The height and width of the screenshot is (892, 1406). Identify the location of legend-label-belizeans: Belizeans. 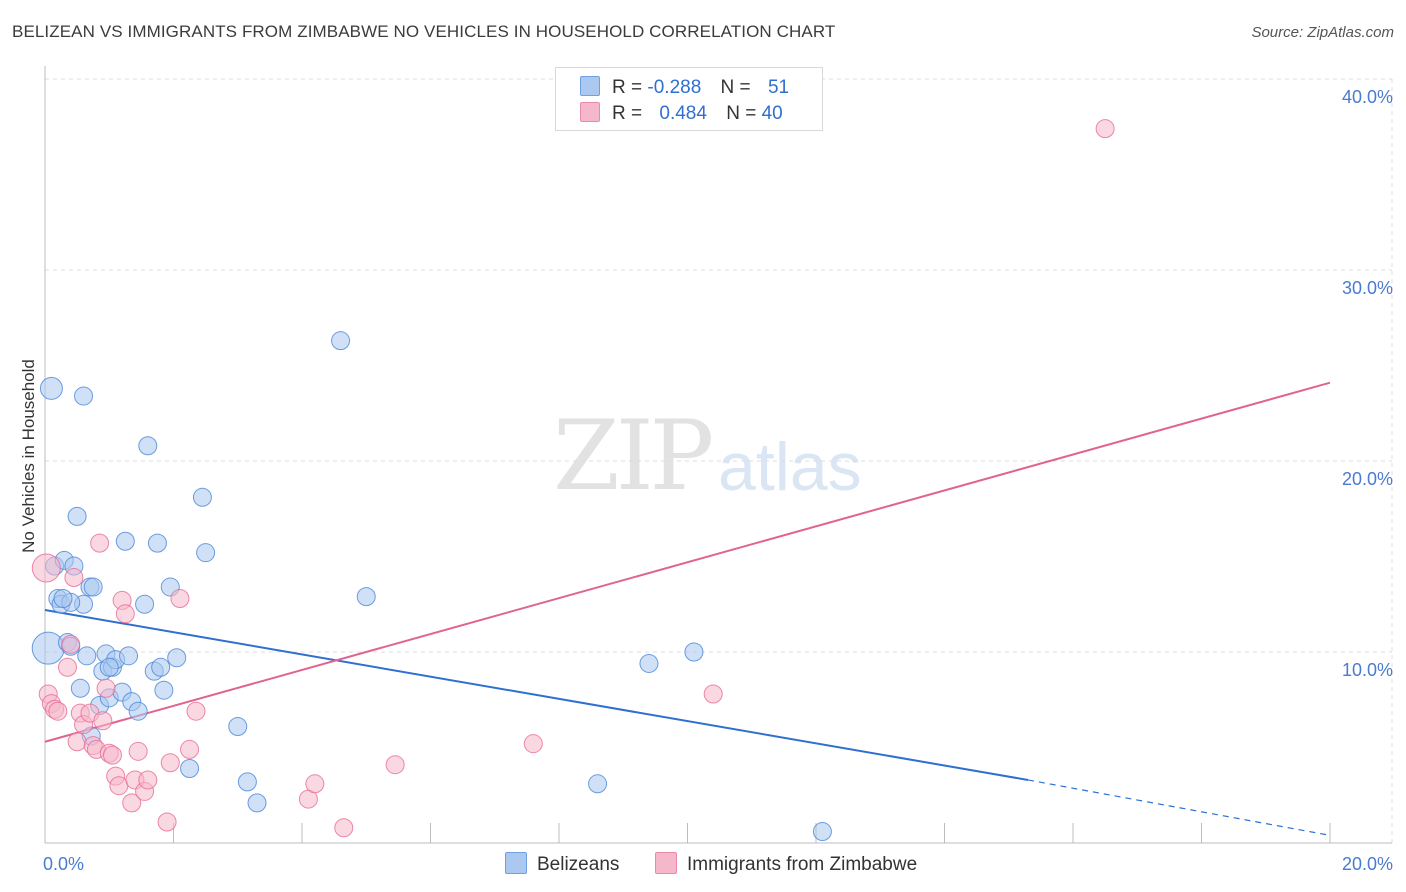
(578, 864).